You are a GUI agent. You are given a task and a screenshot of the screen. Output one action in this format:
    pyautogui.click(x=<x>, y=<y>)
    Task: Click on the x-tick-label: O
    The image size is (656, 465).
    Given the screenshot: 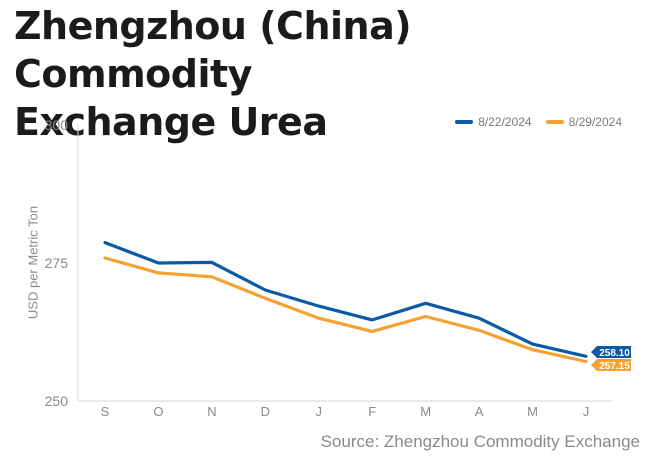 What is the action you would take?
    pyautogui.click(x=158, y=411)
    